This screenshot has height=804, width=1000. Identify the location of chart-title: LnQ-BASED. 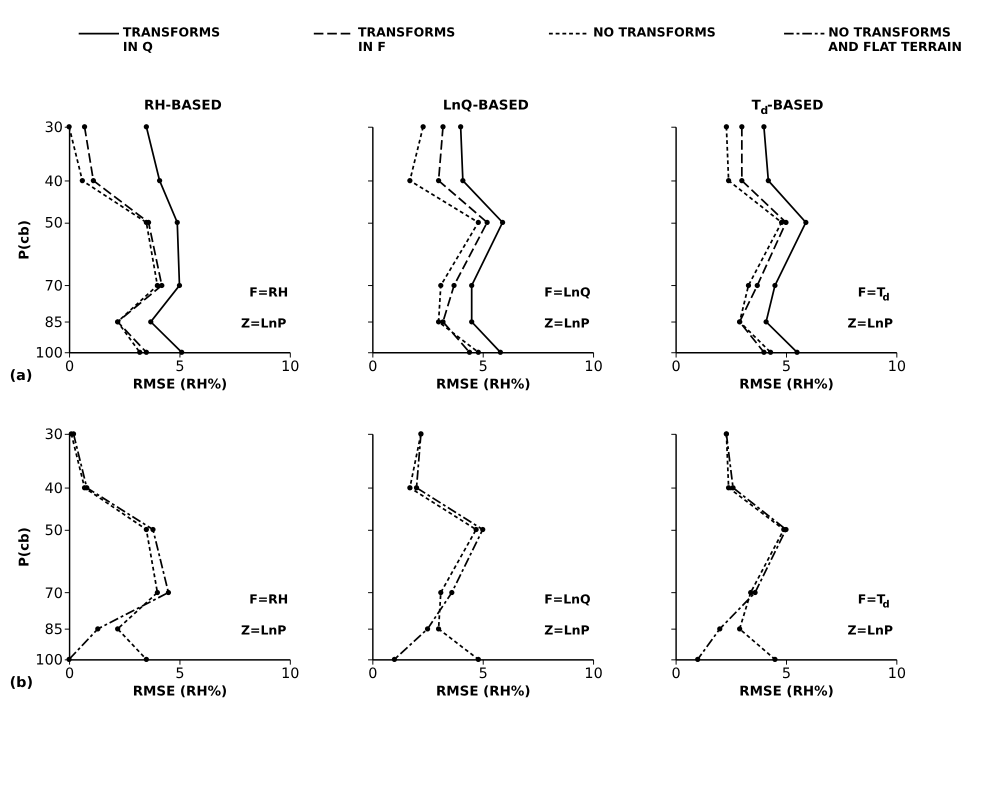
(485, 106).